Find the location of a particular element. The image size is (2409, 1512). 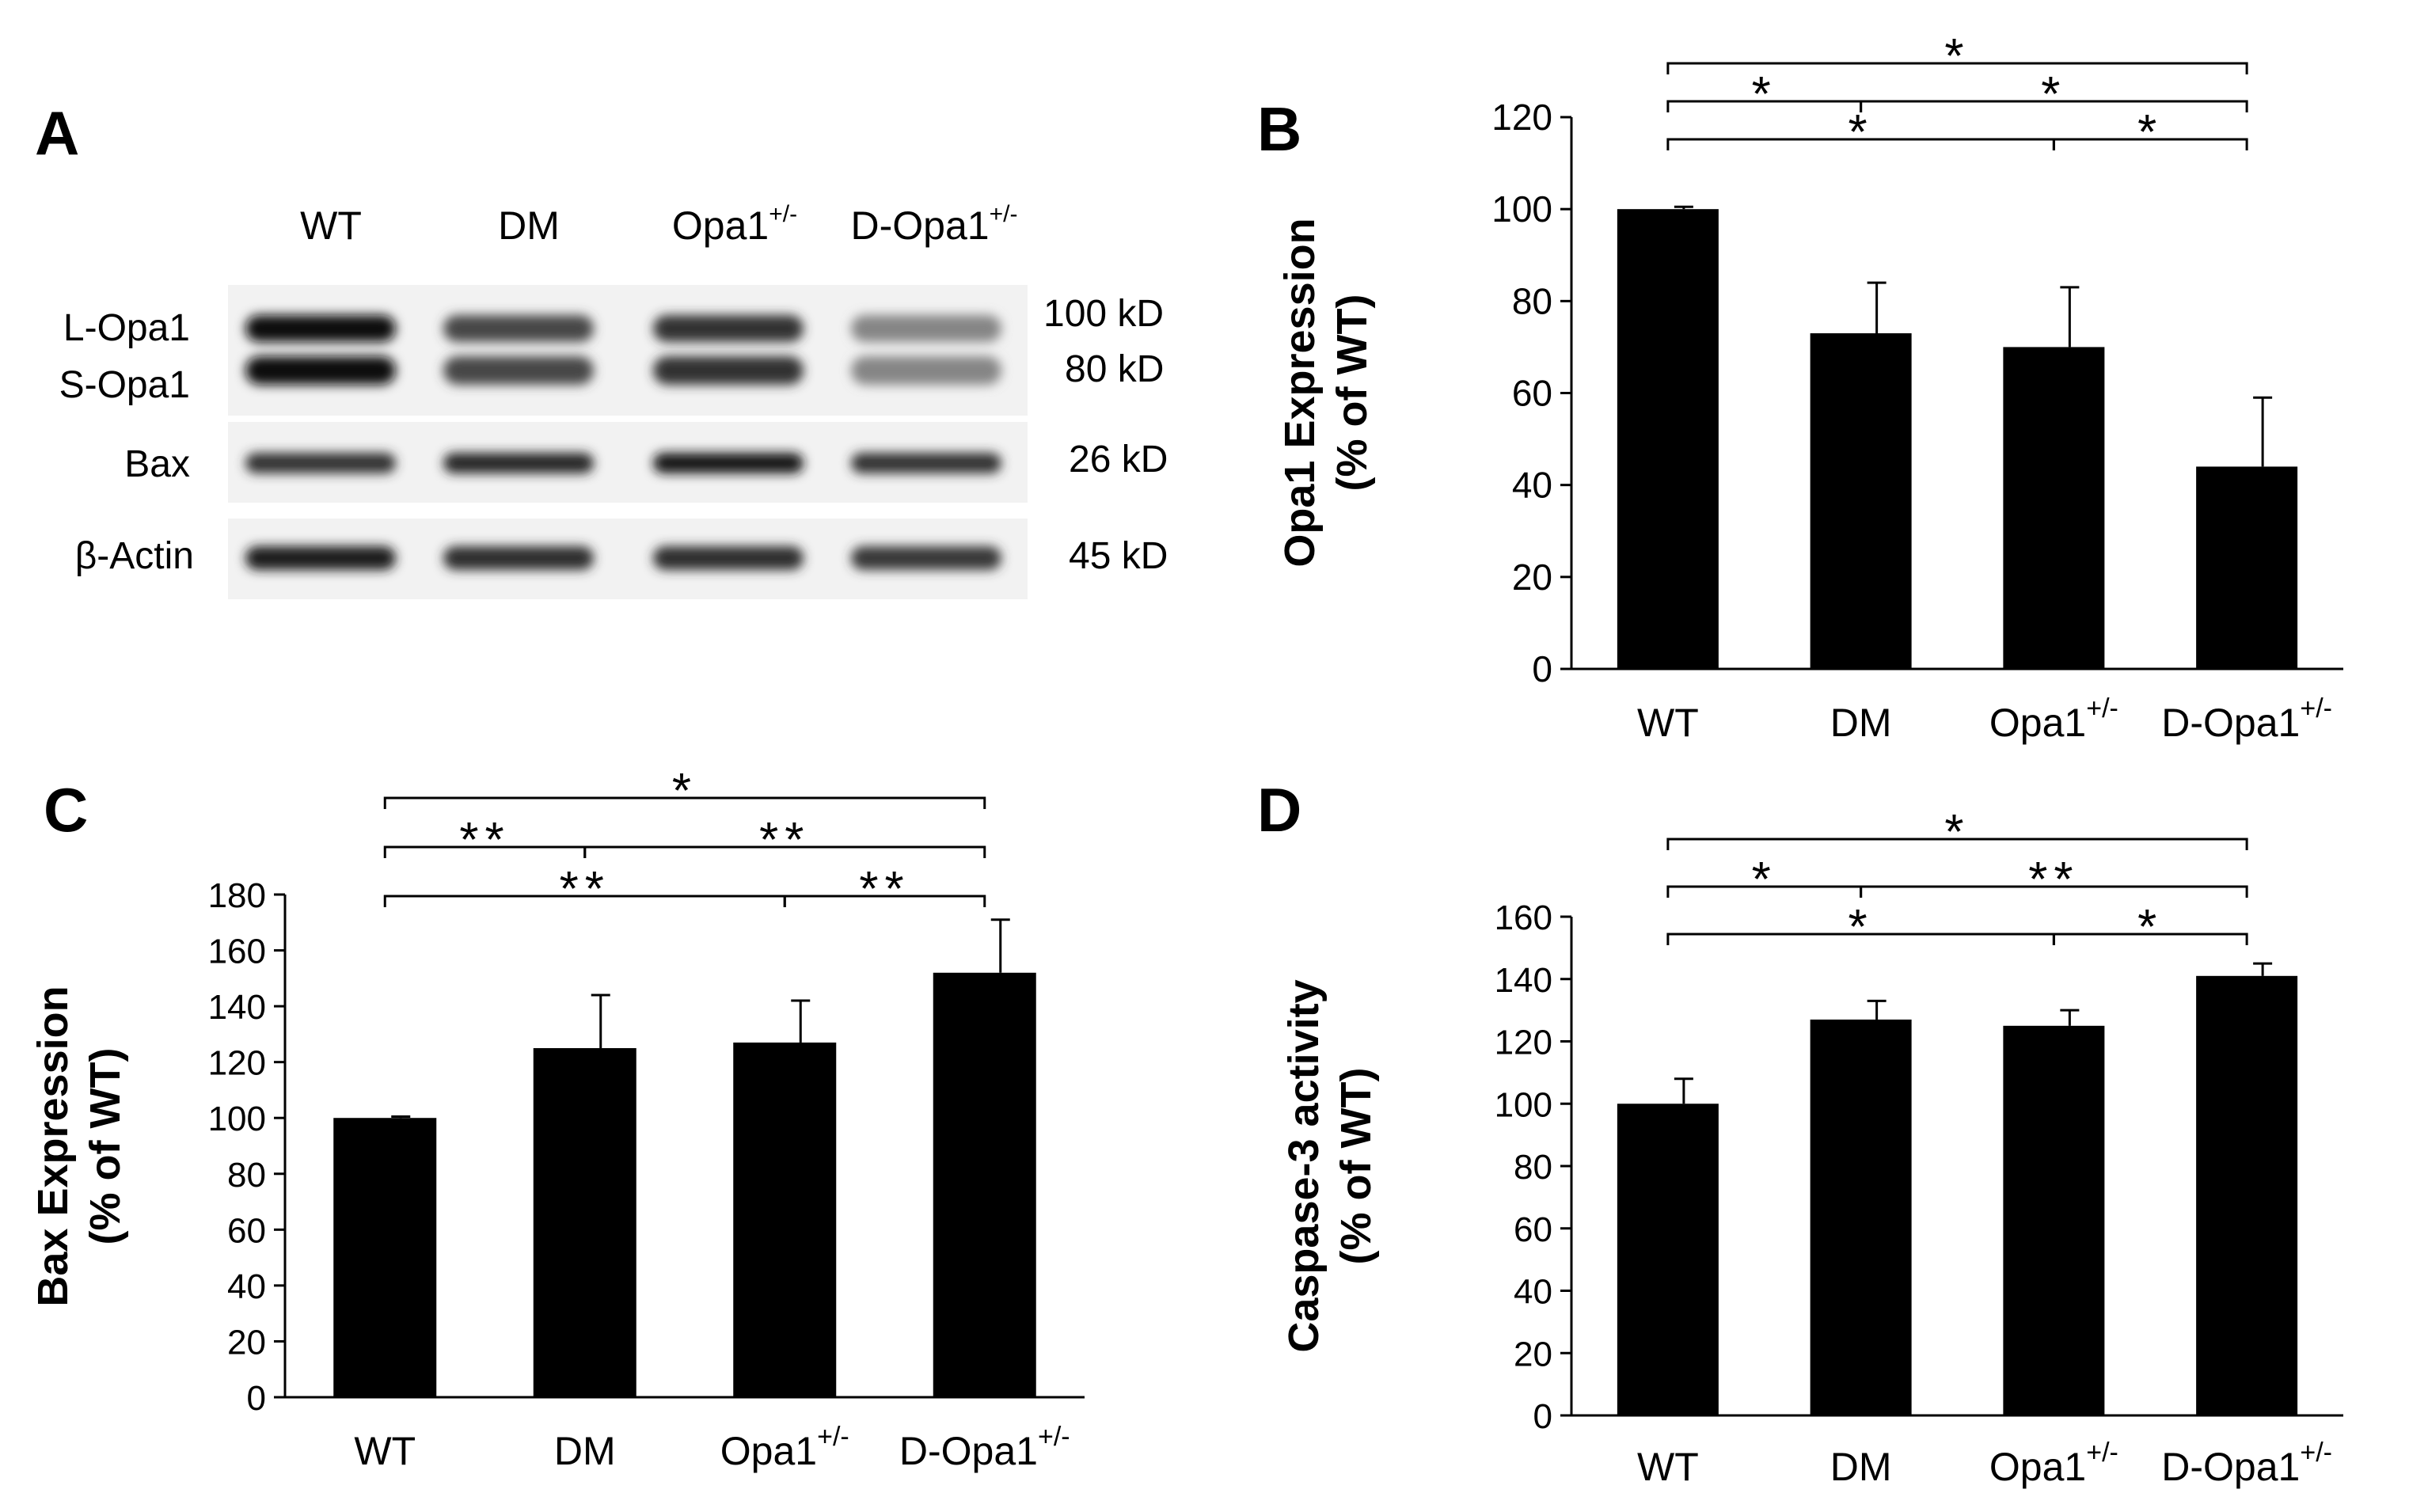

category-label-c-2: DM is located at coordinates (585, 1451).